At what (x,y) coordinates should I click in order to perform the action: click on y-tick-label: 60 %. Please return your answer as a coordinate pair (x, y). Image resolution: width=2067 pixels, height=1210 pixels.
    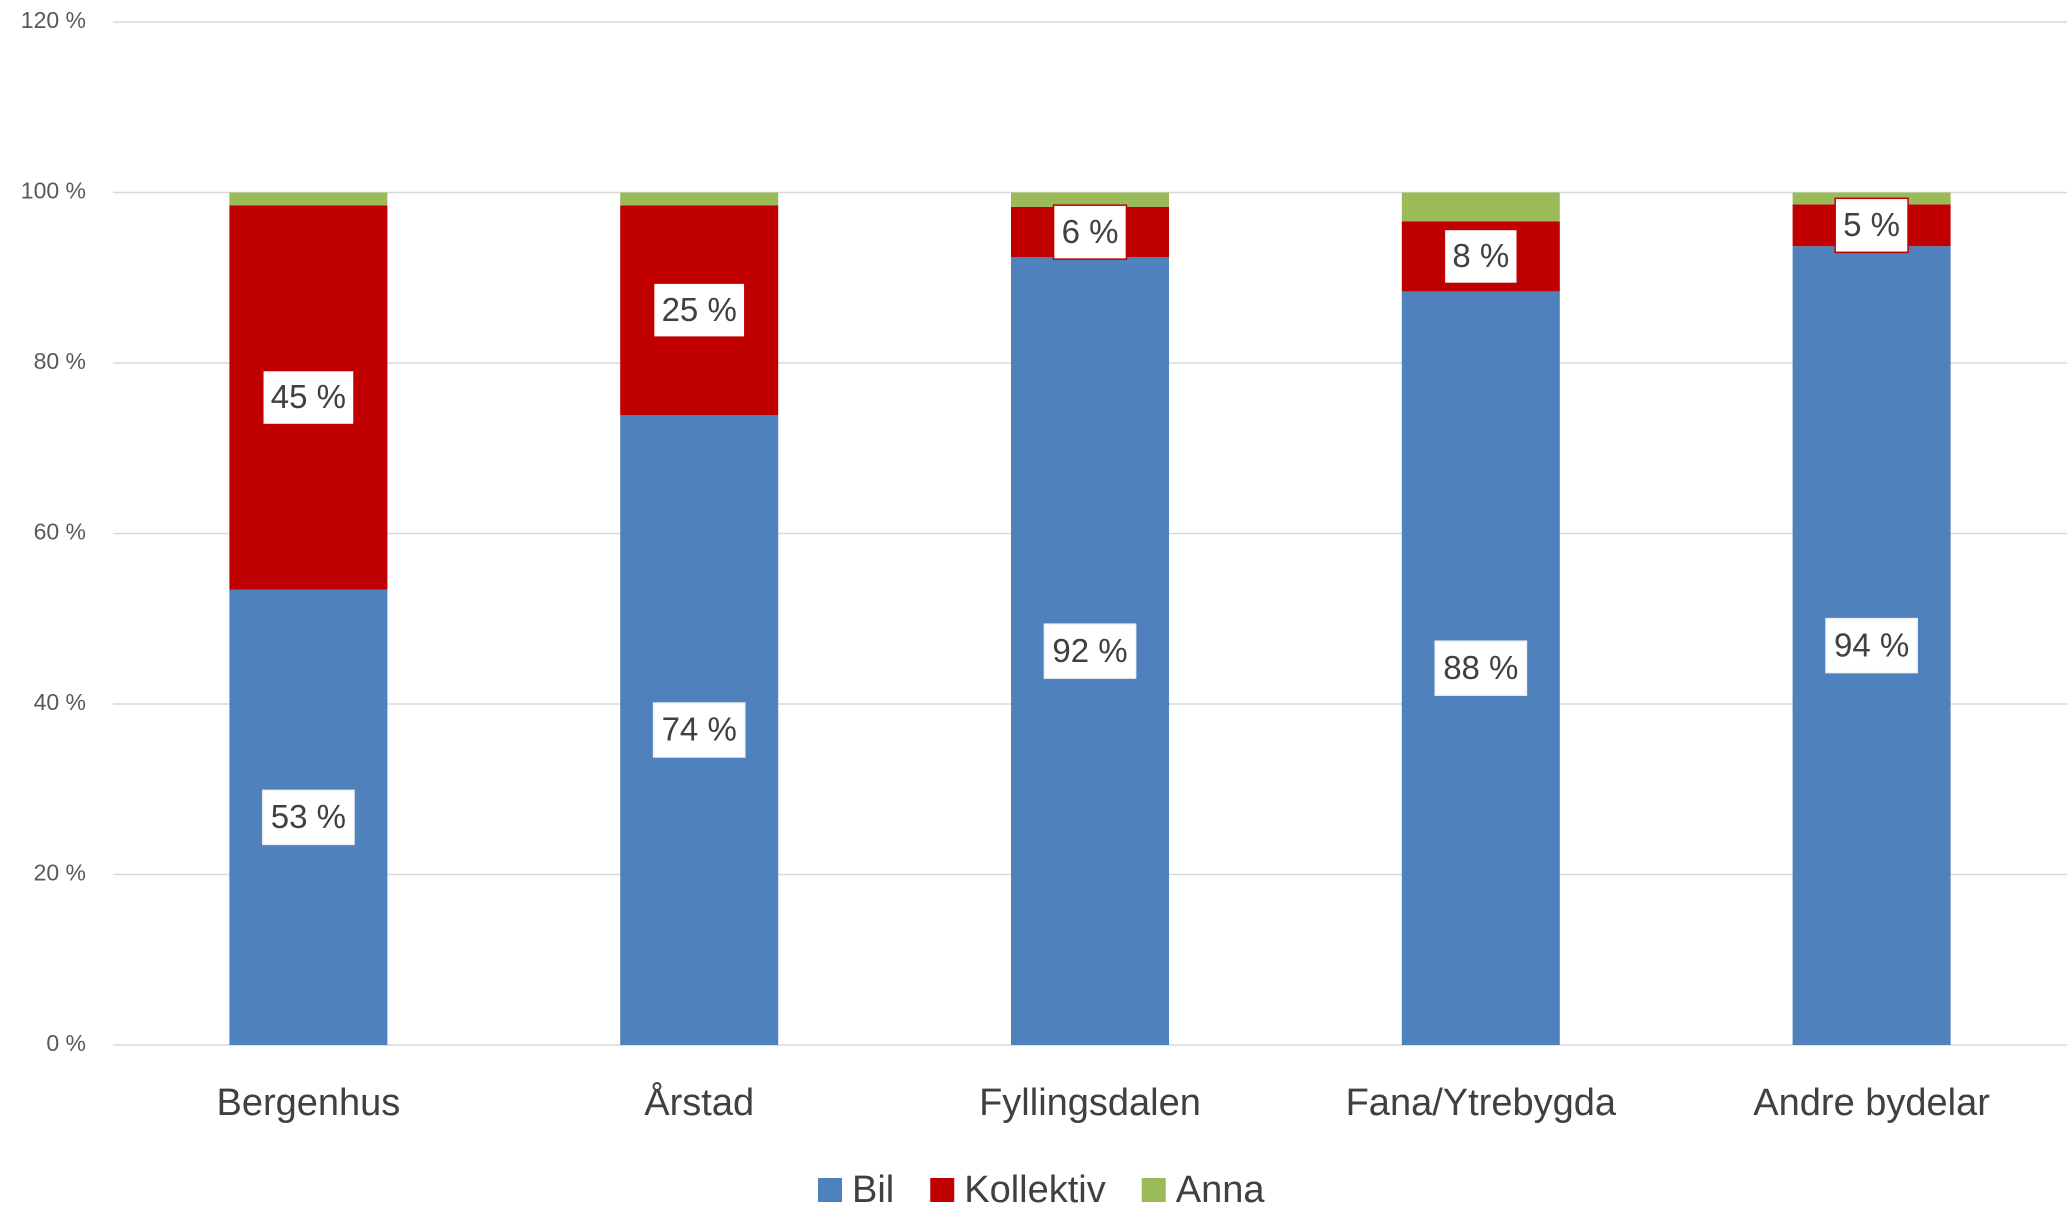
    Looking at the image, I should click on (60, 532).